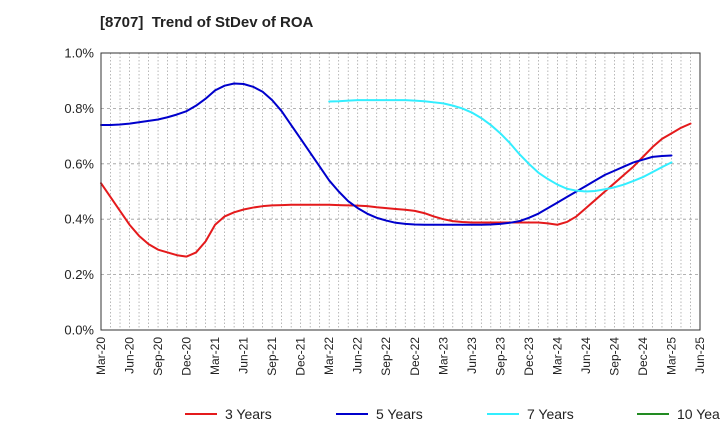  I want to click on legend-label: 3 Years, so click(248, 414).